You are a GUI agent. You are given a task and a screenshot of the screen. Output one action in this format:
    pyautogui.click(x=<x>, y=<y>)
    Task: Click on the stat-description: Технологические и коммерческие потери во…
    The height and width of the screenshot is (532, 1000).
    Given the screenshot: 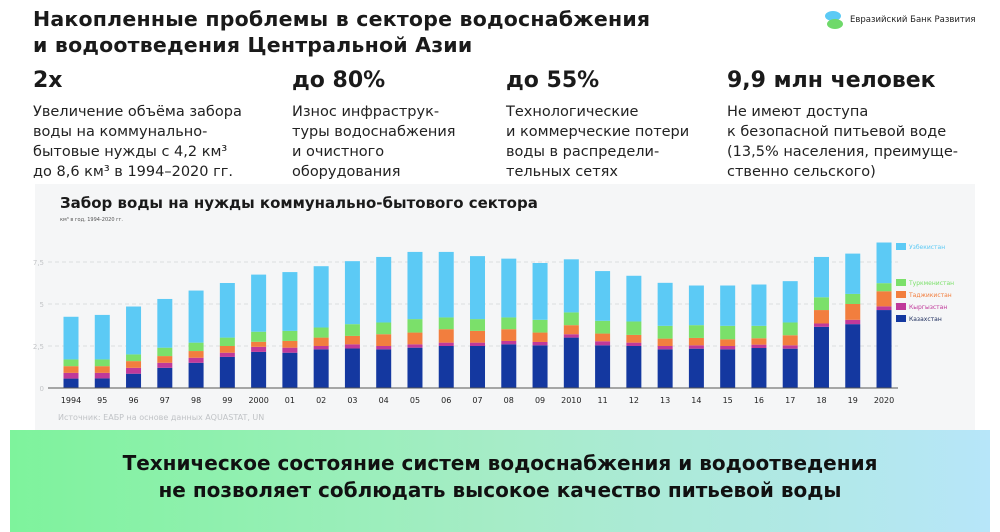 What is the action you would take?
    pyautogui.click(x=597, y=142)
    